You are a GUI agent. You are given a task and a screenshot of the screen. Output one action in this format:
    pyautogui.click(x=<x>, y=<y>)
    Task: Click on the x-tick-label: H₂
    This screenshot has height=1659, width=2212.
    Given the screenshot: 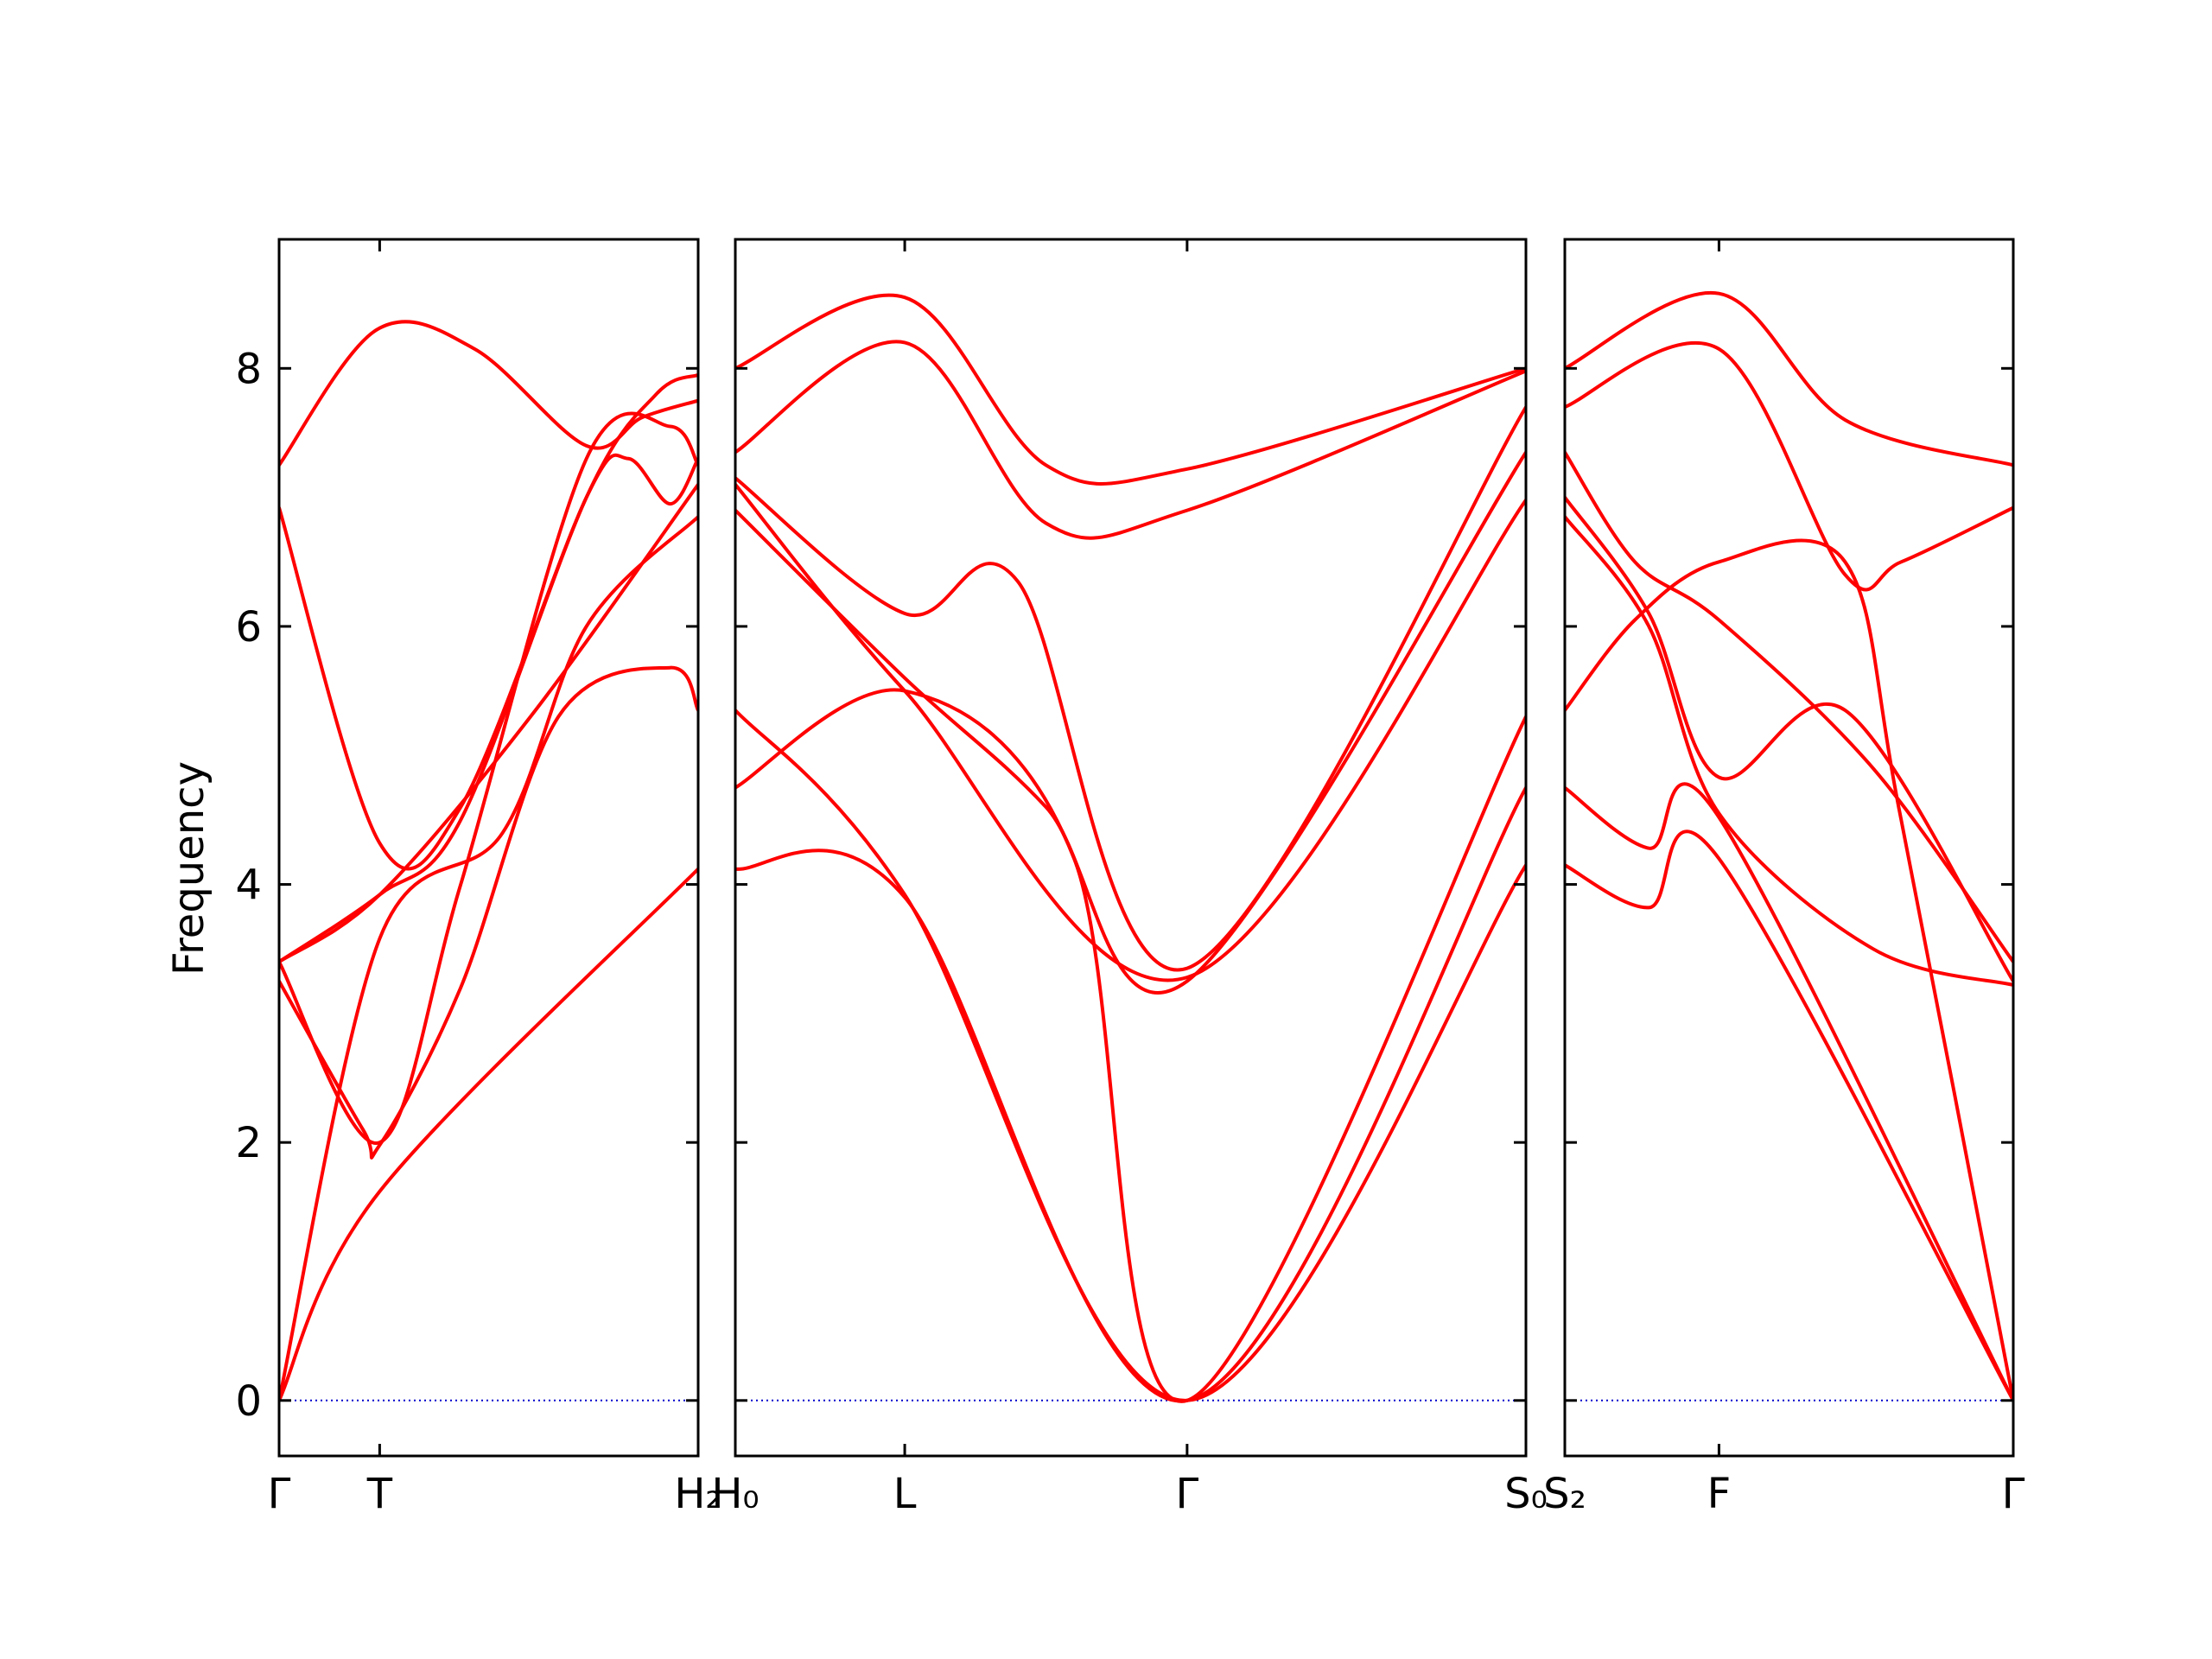 What is the action you would take?
    pyautogui.click(x=697, y=1494)
    